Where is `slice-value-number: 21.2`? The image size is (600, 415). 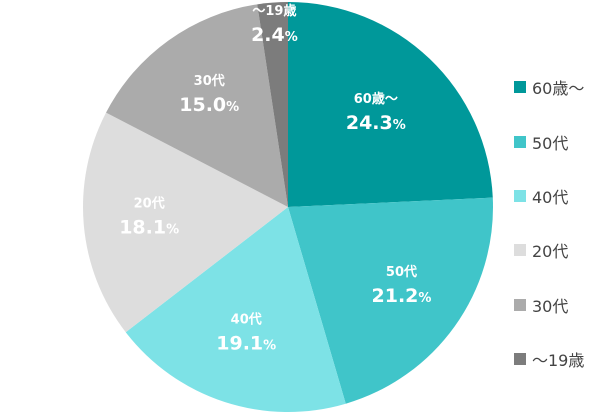 slice-value-number: 21.2 is located at coordinates (395, 296).